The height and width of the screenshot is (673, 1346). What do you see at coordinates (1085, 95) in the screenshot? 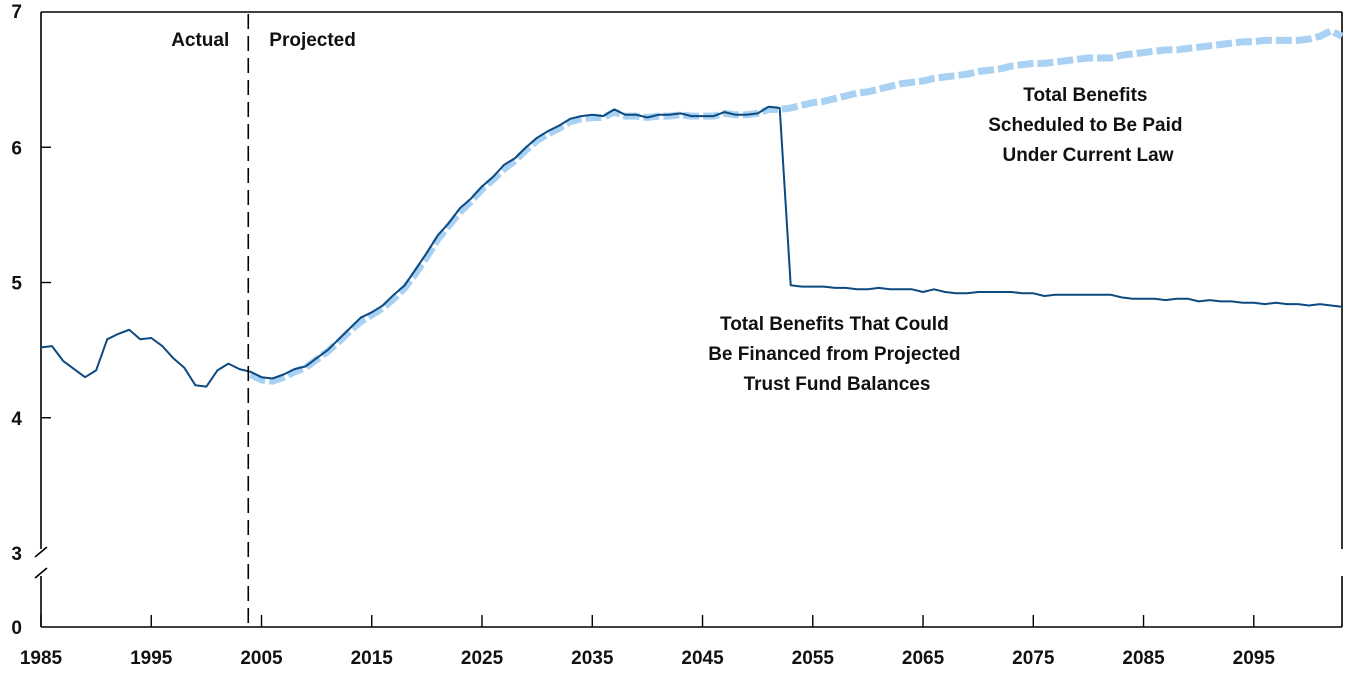
I see `scheduled-annotation-line: Total Benefits` at bounding box center [1085, 95].